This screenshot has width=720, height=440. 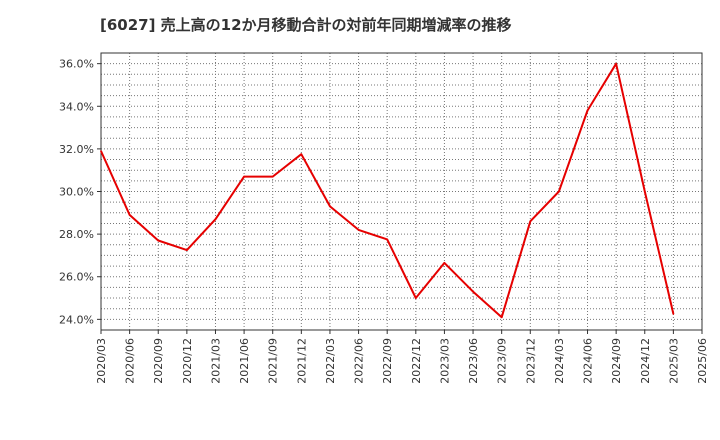 What do you see at coordinates (530, 361) in the screenshot?
I see `x-tick-label: 2023/12` at bounding box center [530, 361].